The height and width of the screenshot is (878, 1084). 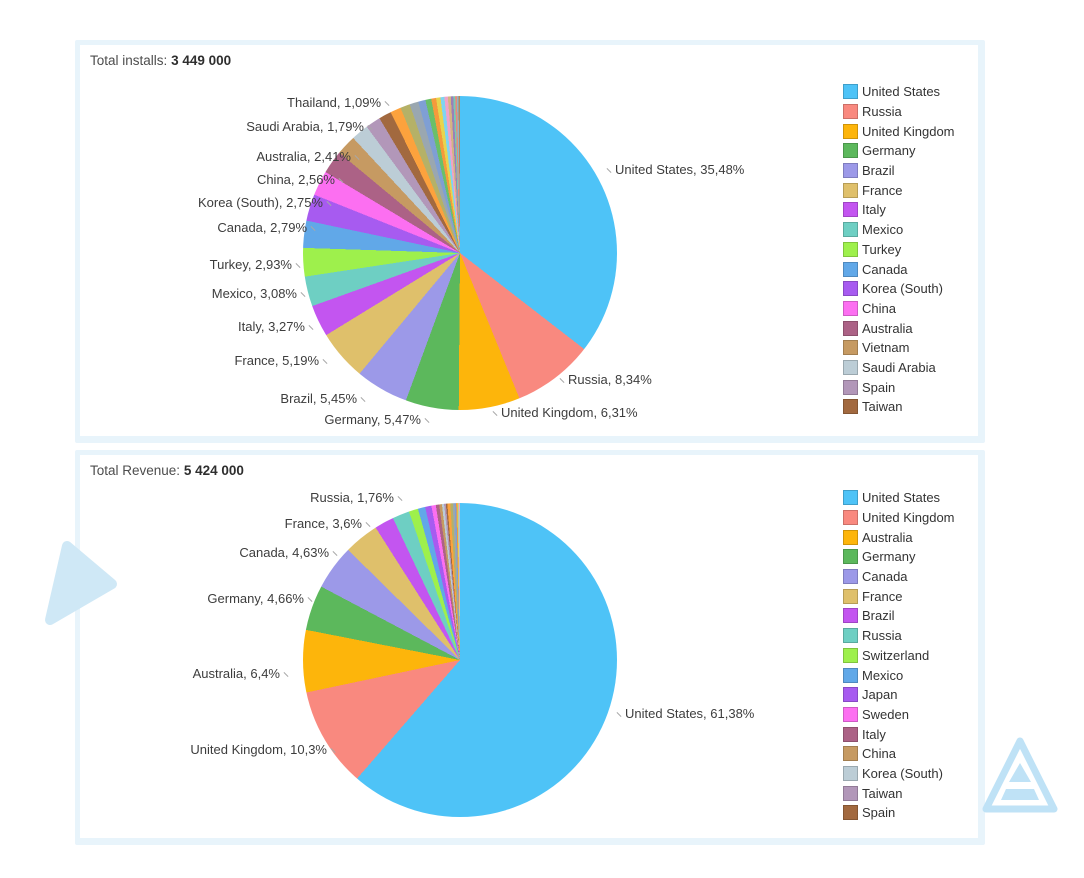 I want to click on legend-label: United Kingdom, so click(x=908, y=518).